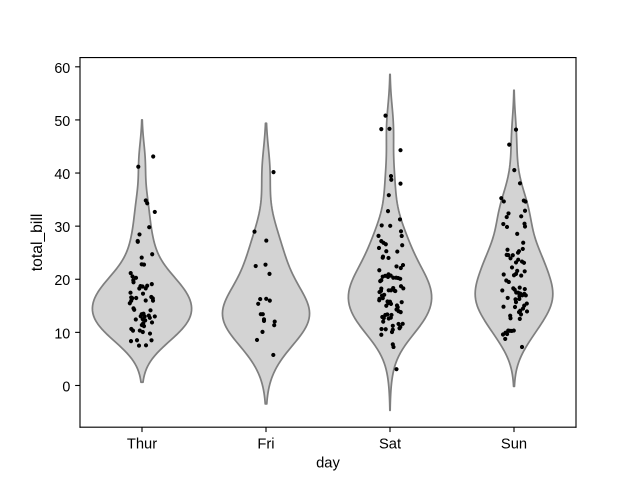 This screenshot has height=480, width=640. Describe the element at coordinates (62, 122) in the screenshot. I see `svg-text: 50` at that location.